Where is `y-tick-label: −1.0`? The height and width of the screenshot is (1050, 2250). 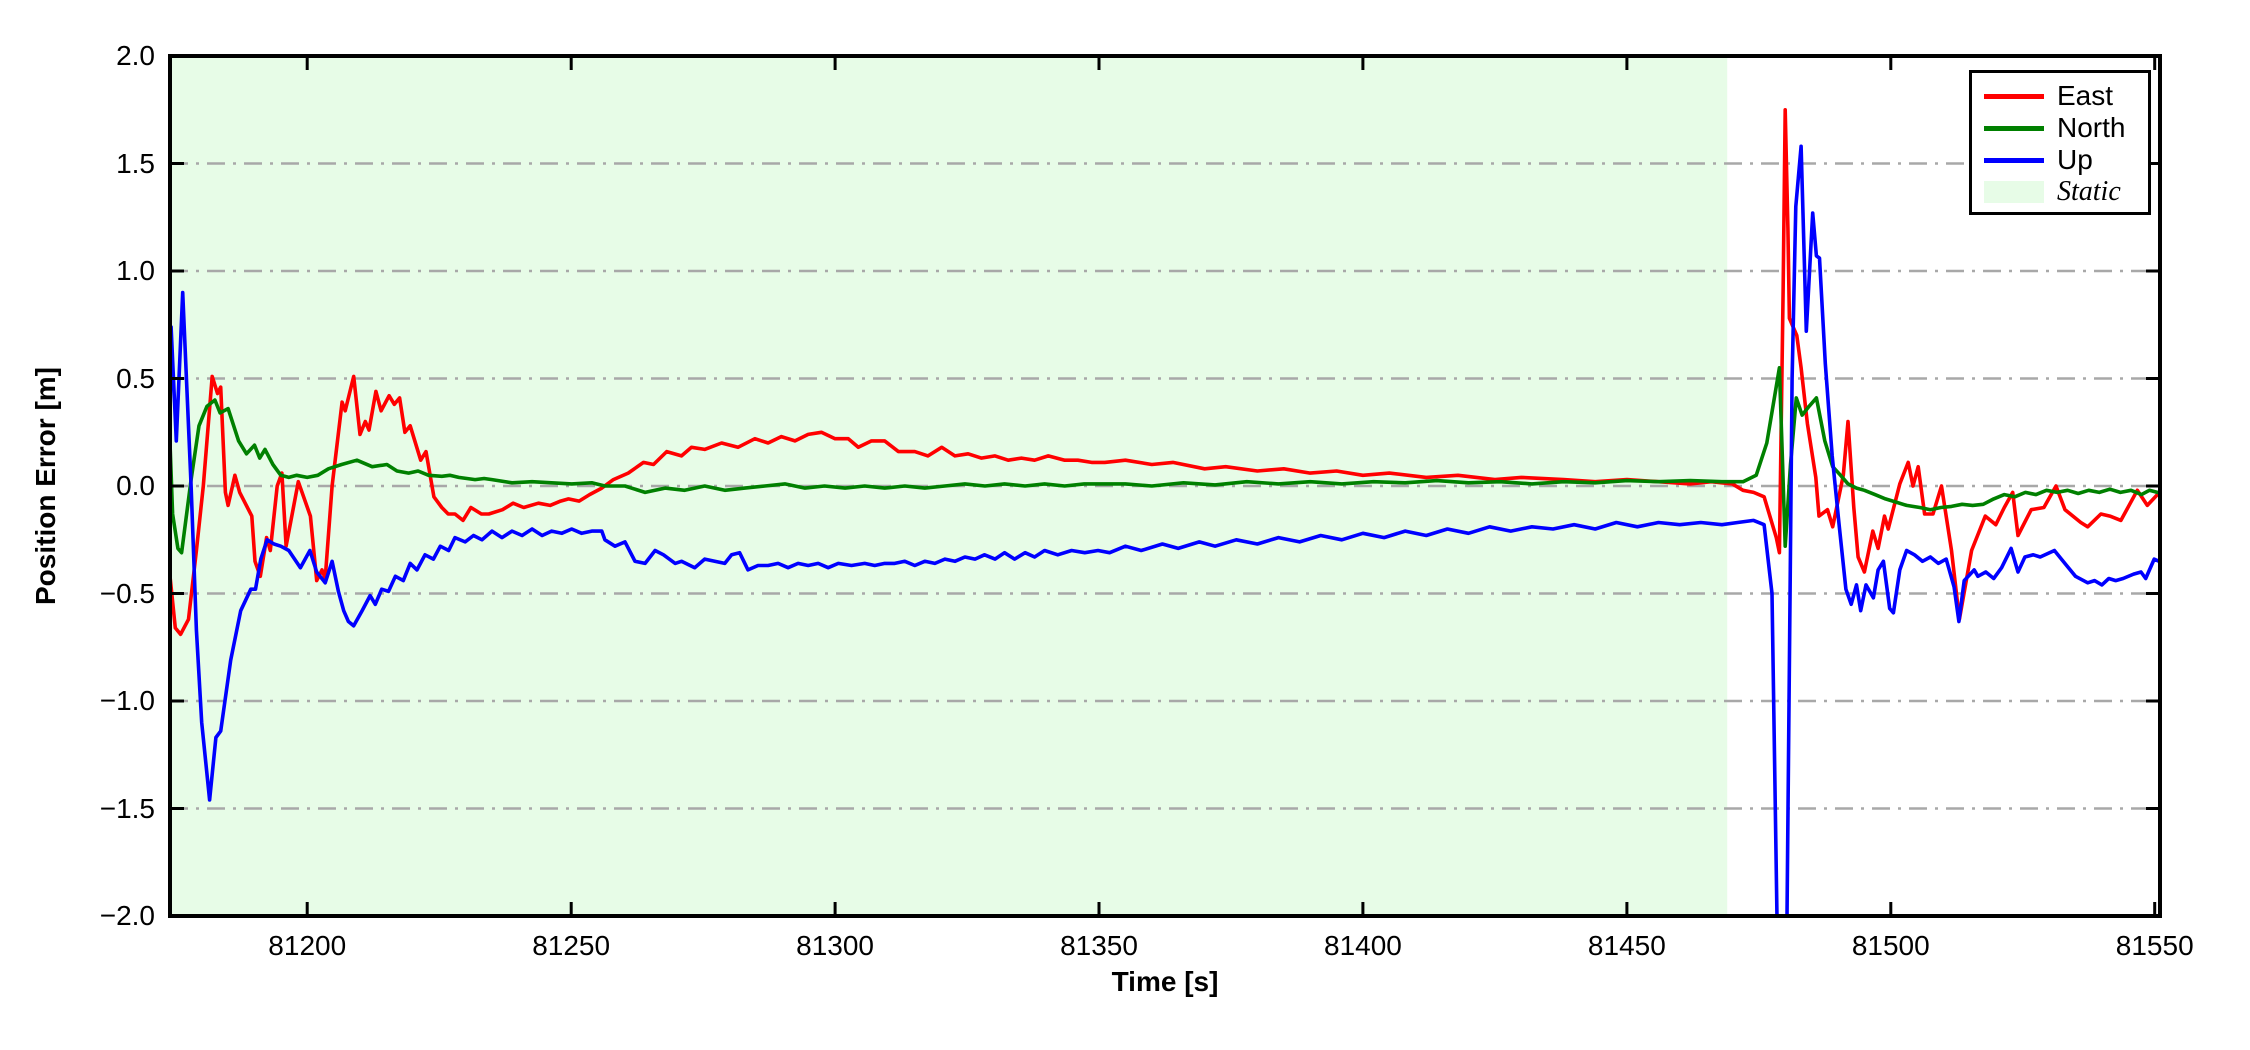
y-tick-label: −1.0 is located at coordinates (127, 700).